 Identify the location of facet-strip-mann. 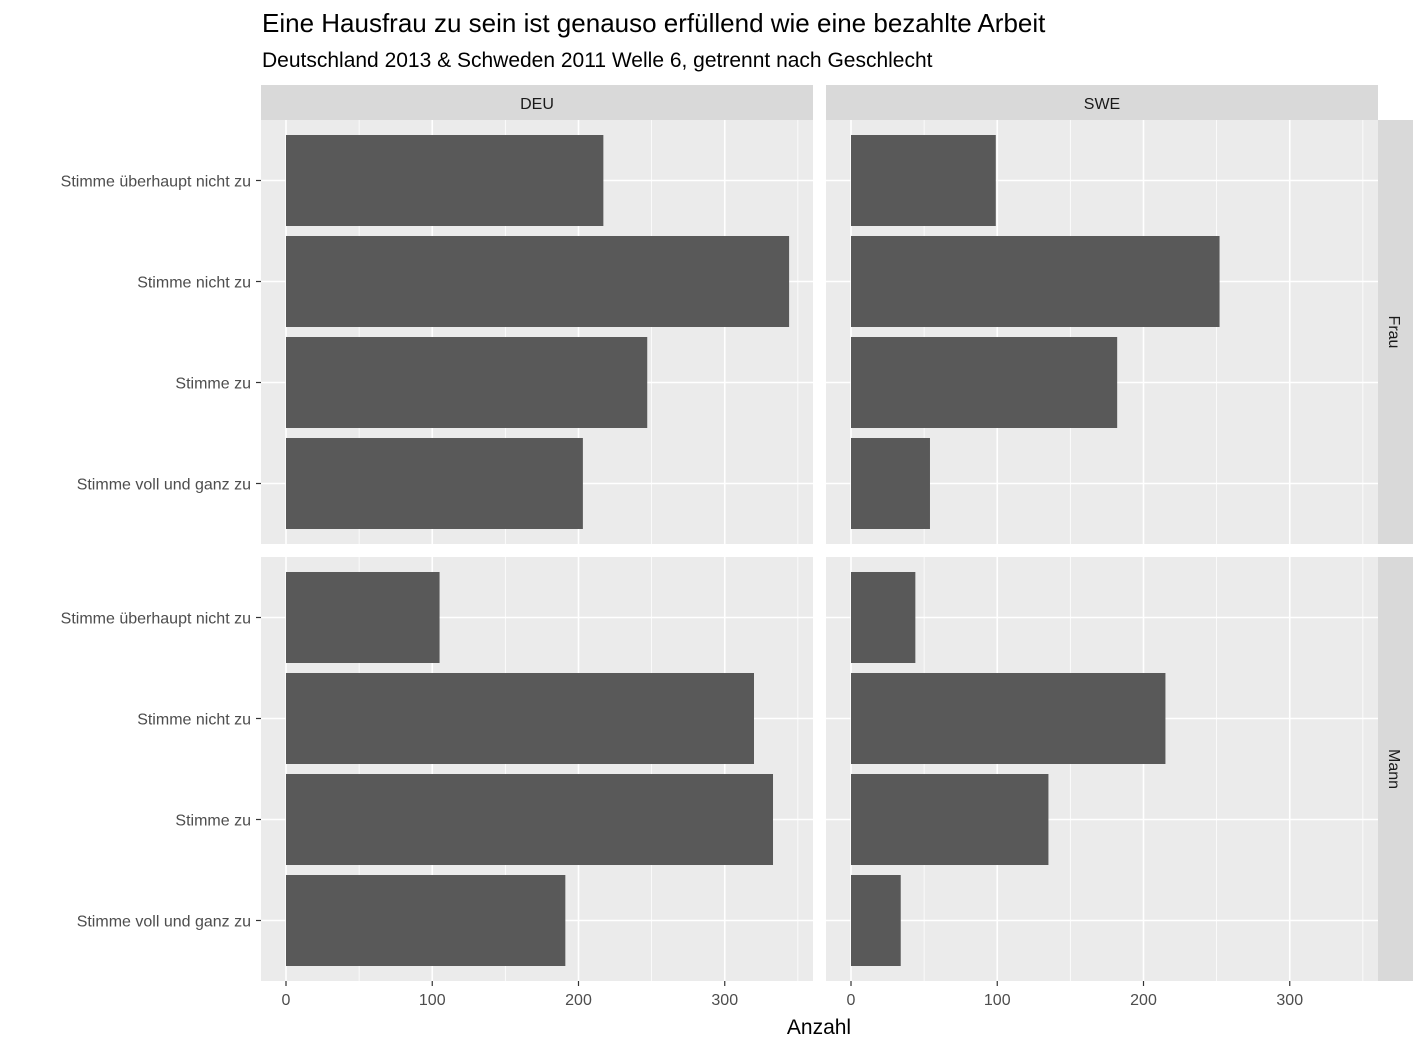
(1395, 769).